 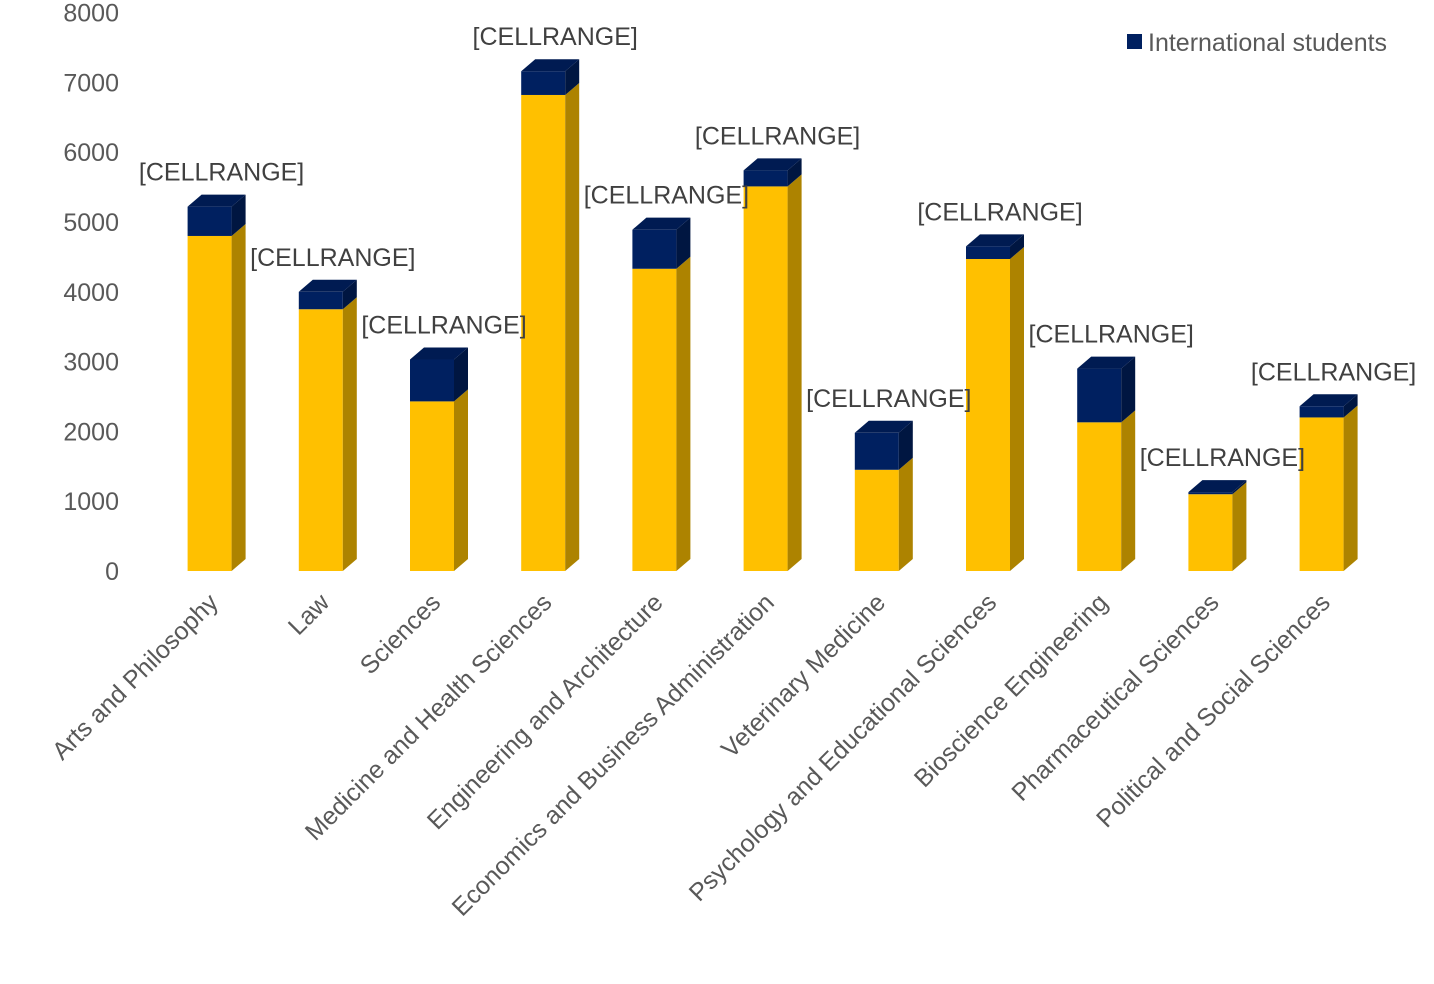 I want to click on y-tick-label: 2000, so click(x=91, y=432).